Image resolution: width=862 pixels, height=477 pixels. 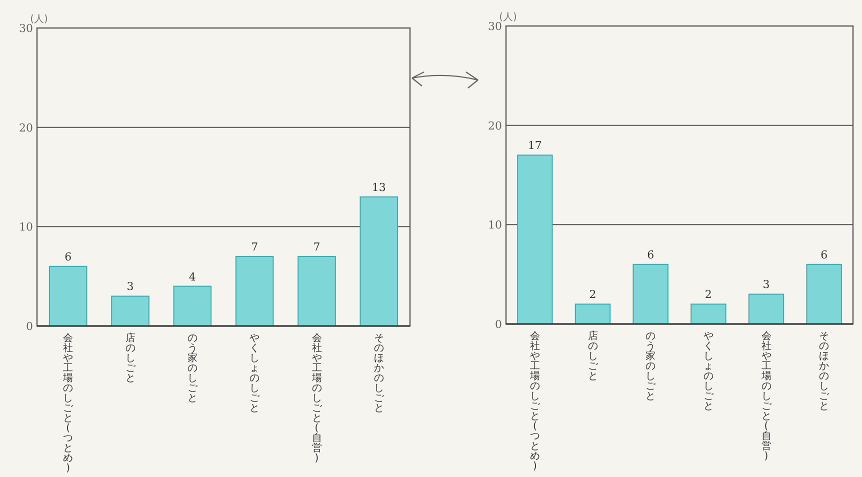 What do you see at coordinates (535, 145) in the screenshot?
I see `data-label: 17` at bounding box center [535, 145].